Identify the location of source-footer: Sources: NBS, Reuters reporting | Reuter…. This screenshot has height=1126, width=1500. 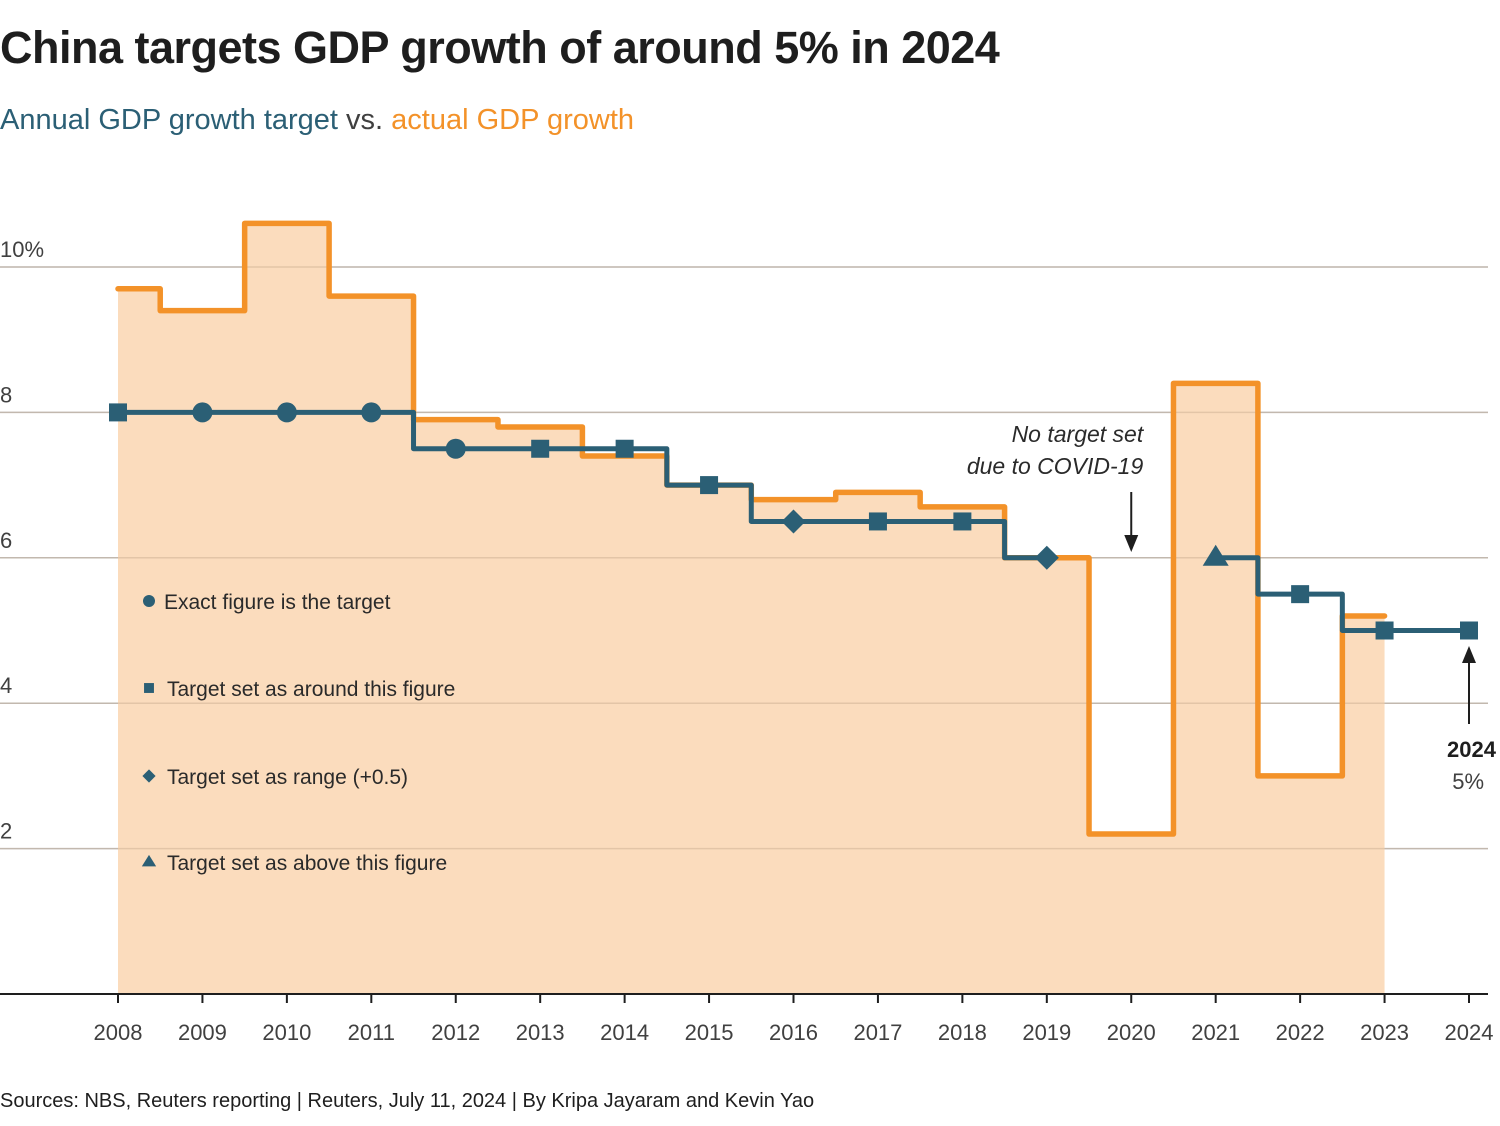
(407, 1101).